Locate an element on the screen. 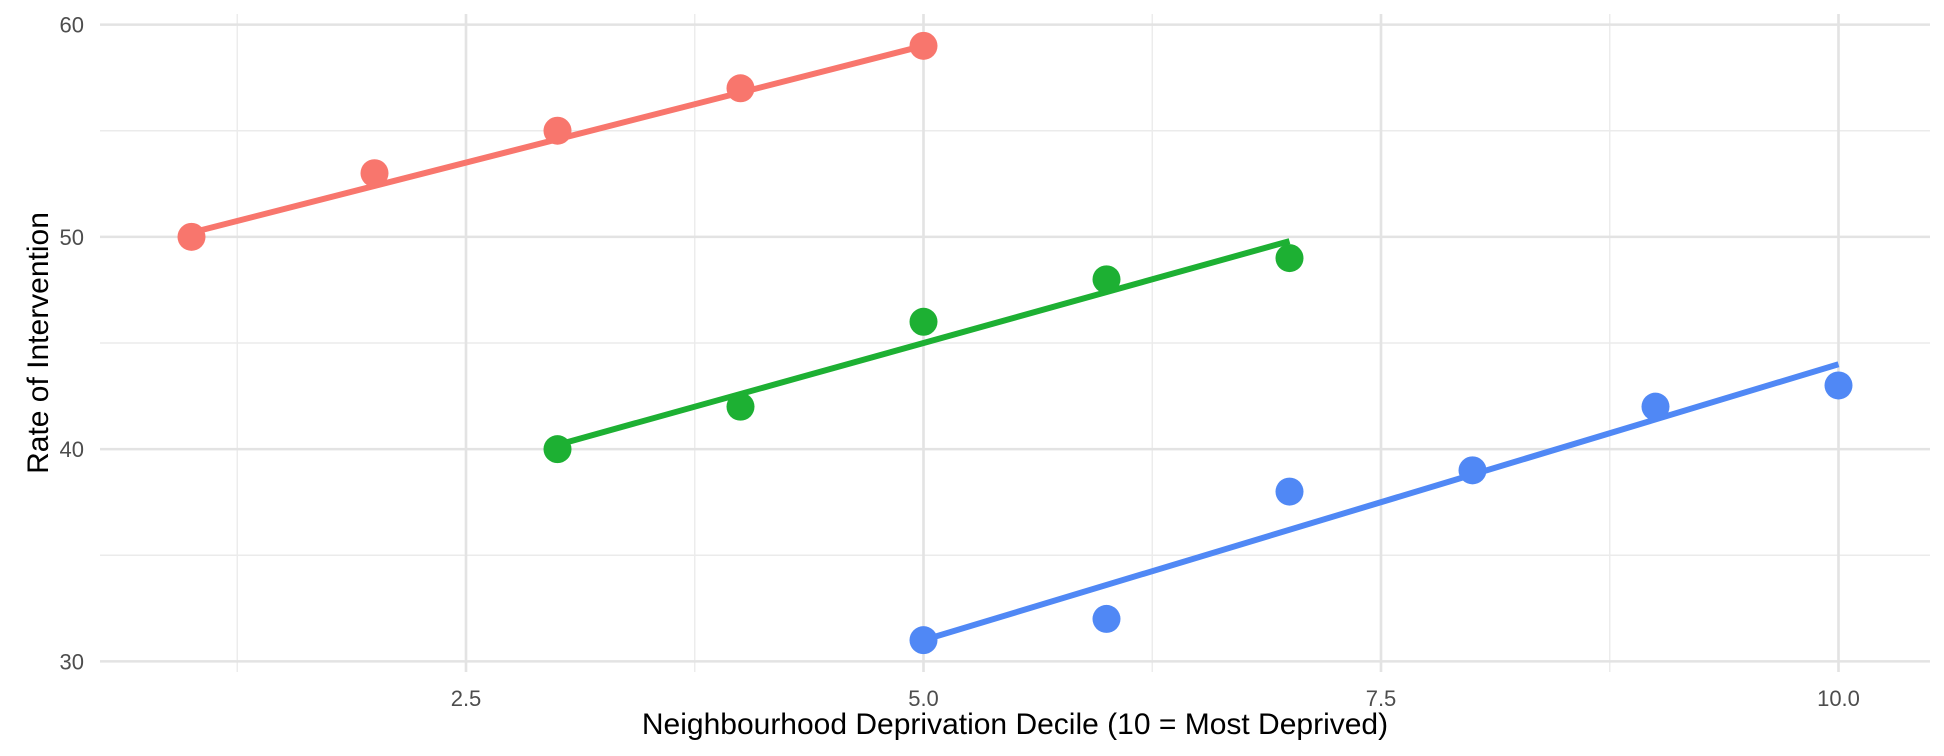 Image resolution: width=1944 pixels, height=756 pixels. y-axis-title: Rate of Intervention is located at coordinates (38, 343).